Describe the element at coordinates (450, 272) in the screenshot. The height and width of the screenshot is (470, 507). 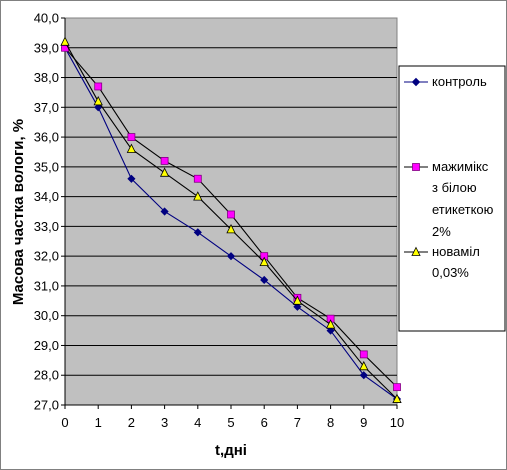
I see `legend-label-novamil-line2: 0,03%` at that location.